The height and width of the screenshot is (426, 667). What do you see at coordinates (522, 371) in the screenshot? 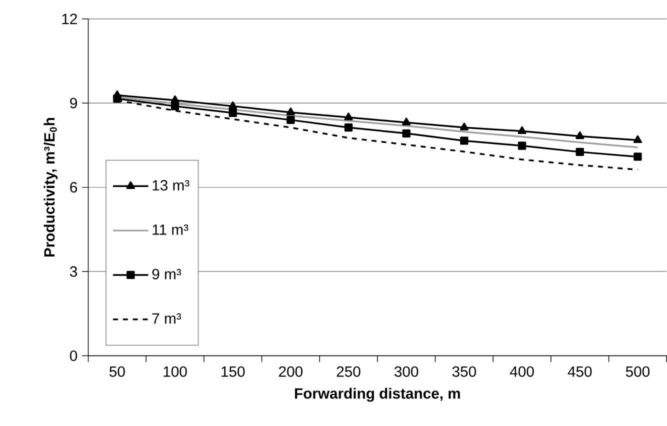
I see `x-tick-label: 400` at bounding box center [522, 371].